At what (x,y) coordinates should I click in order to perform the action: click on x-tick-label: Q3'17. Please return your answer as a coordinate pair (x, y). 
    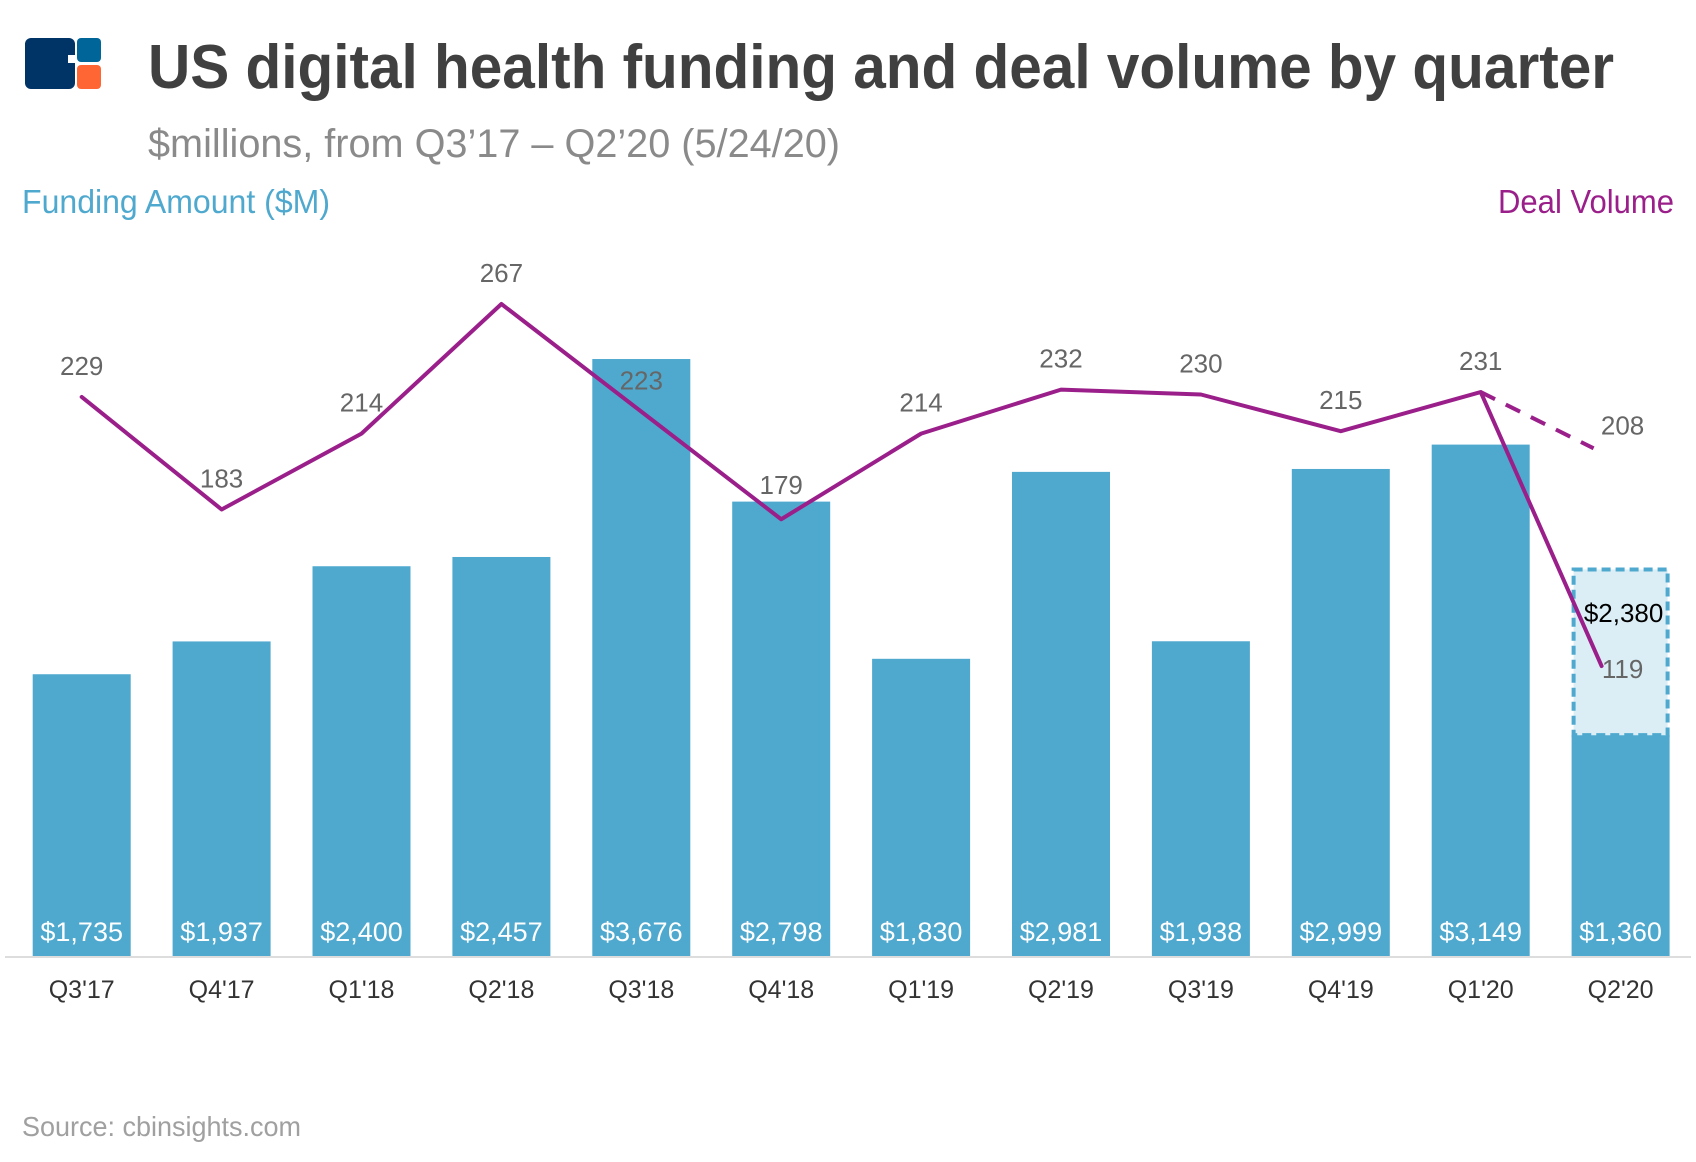
    Looking at the image, I should click on (82, 990).